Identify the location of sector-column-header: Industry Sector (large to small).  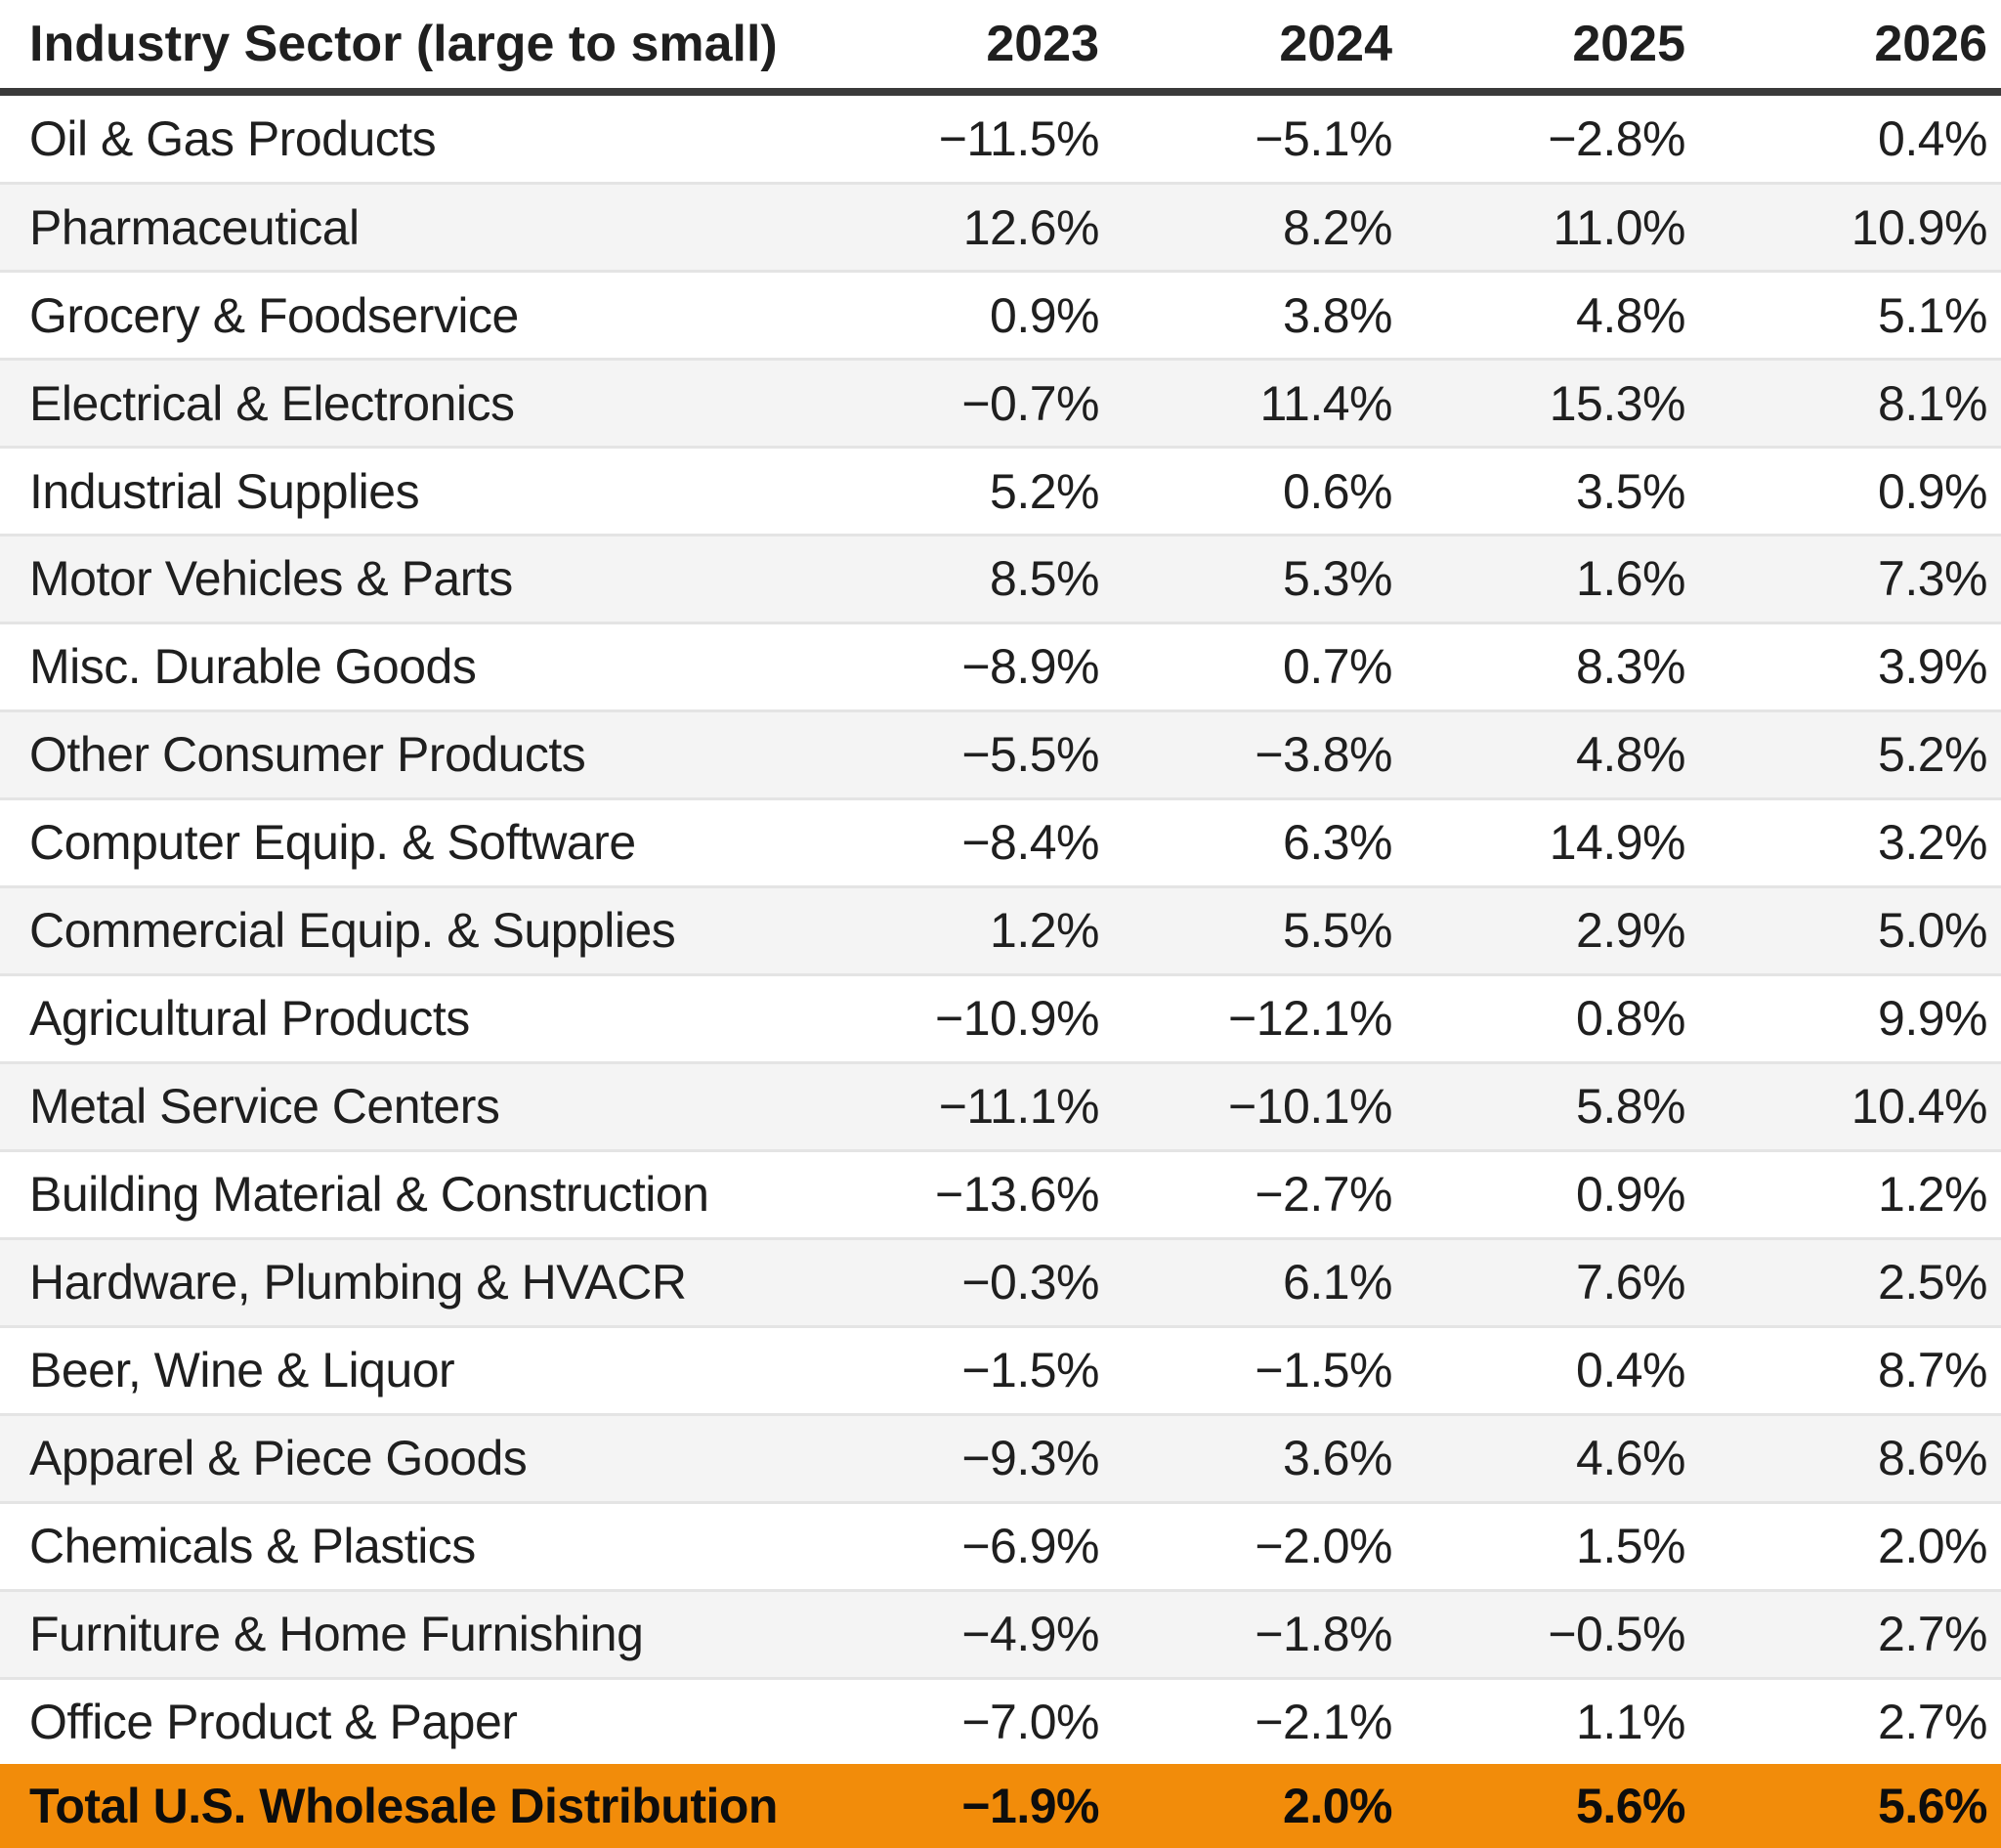
(403, 48).